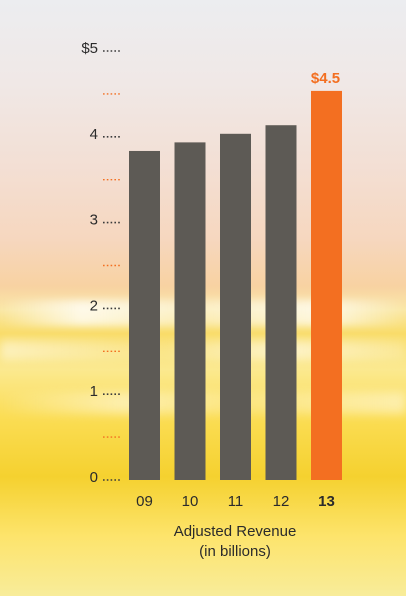 This screenshot has width=406, height=596. I want to click on y-tick-label: 1, so click(94, 391).